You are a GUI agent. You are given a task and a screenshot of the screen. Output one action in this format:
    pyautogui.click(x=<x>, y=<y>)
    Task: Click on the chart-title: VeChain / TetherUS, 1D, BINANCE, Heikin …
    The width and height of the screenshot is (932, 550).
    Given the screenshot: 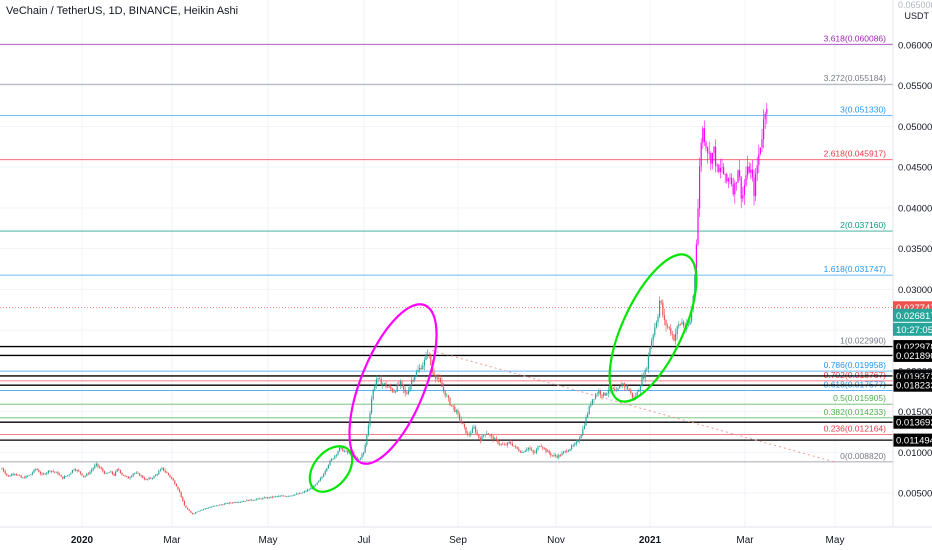 What is the action you would take?
    pyautogui.click(x=122, y=11)
    